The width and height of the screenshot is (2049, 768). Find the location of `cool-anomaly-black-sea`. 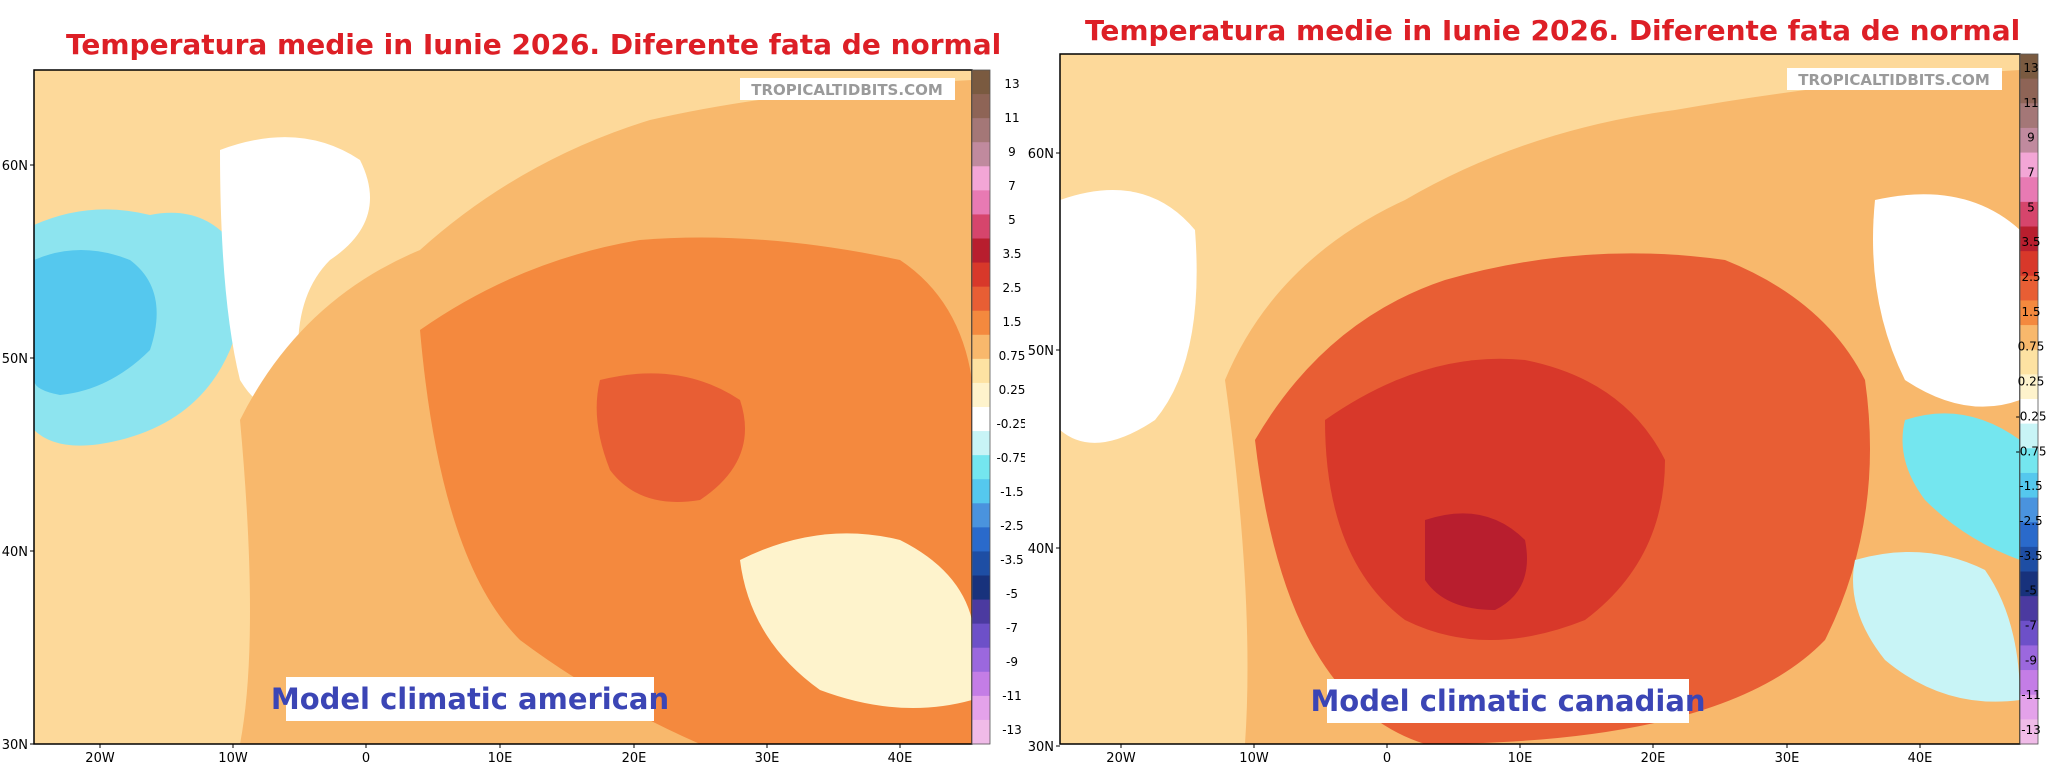

cool-anomaly-black-sea is located at coordinates (1961, 486).